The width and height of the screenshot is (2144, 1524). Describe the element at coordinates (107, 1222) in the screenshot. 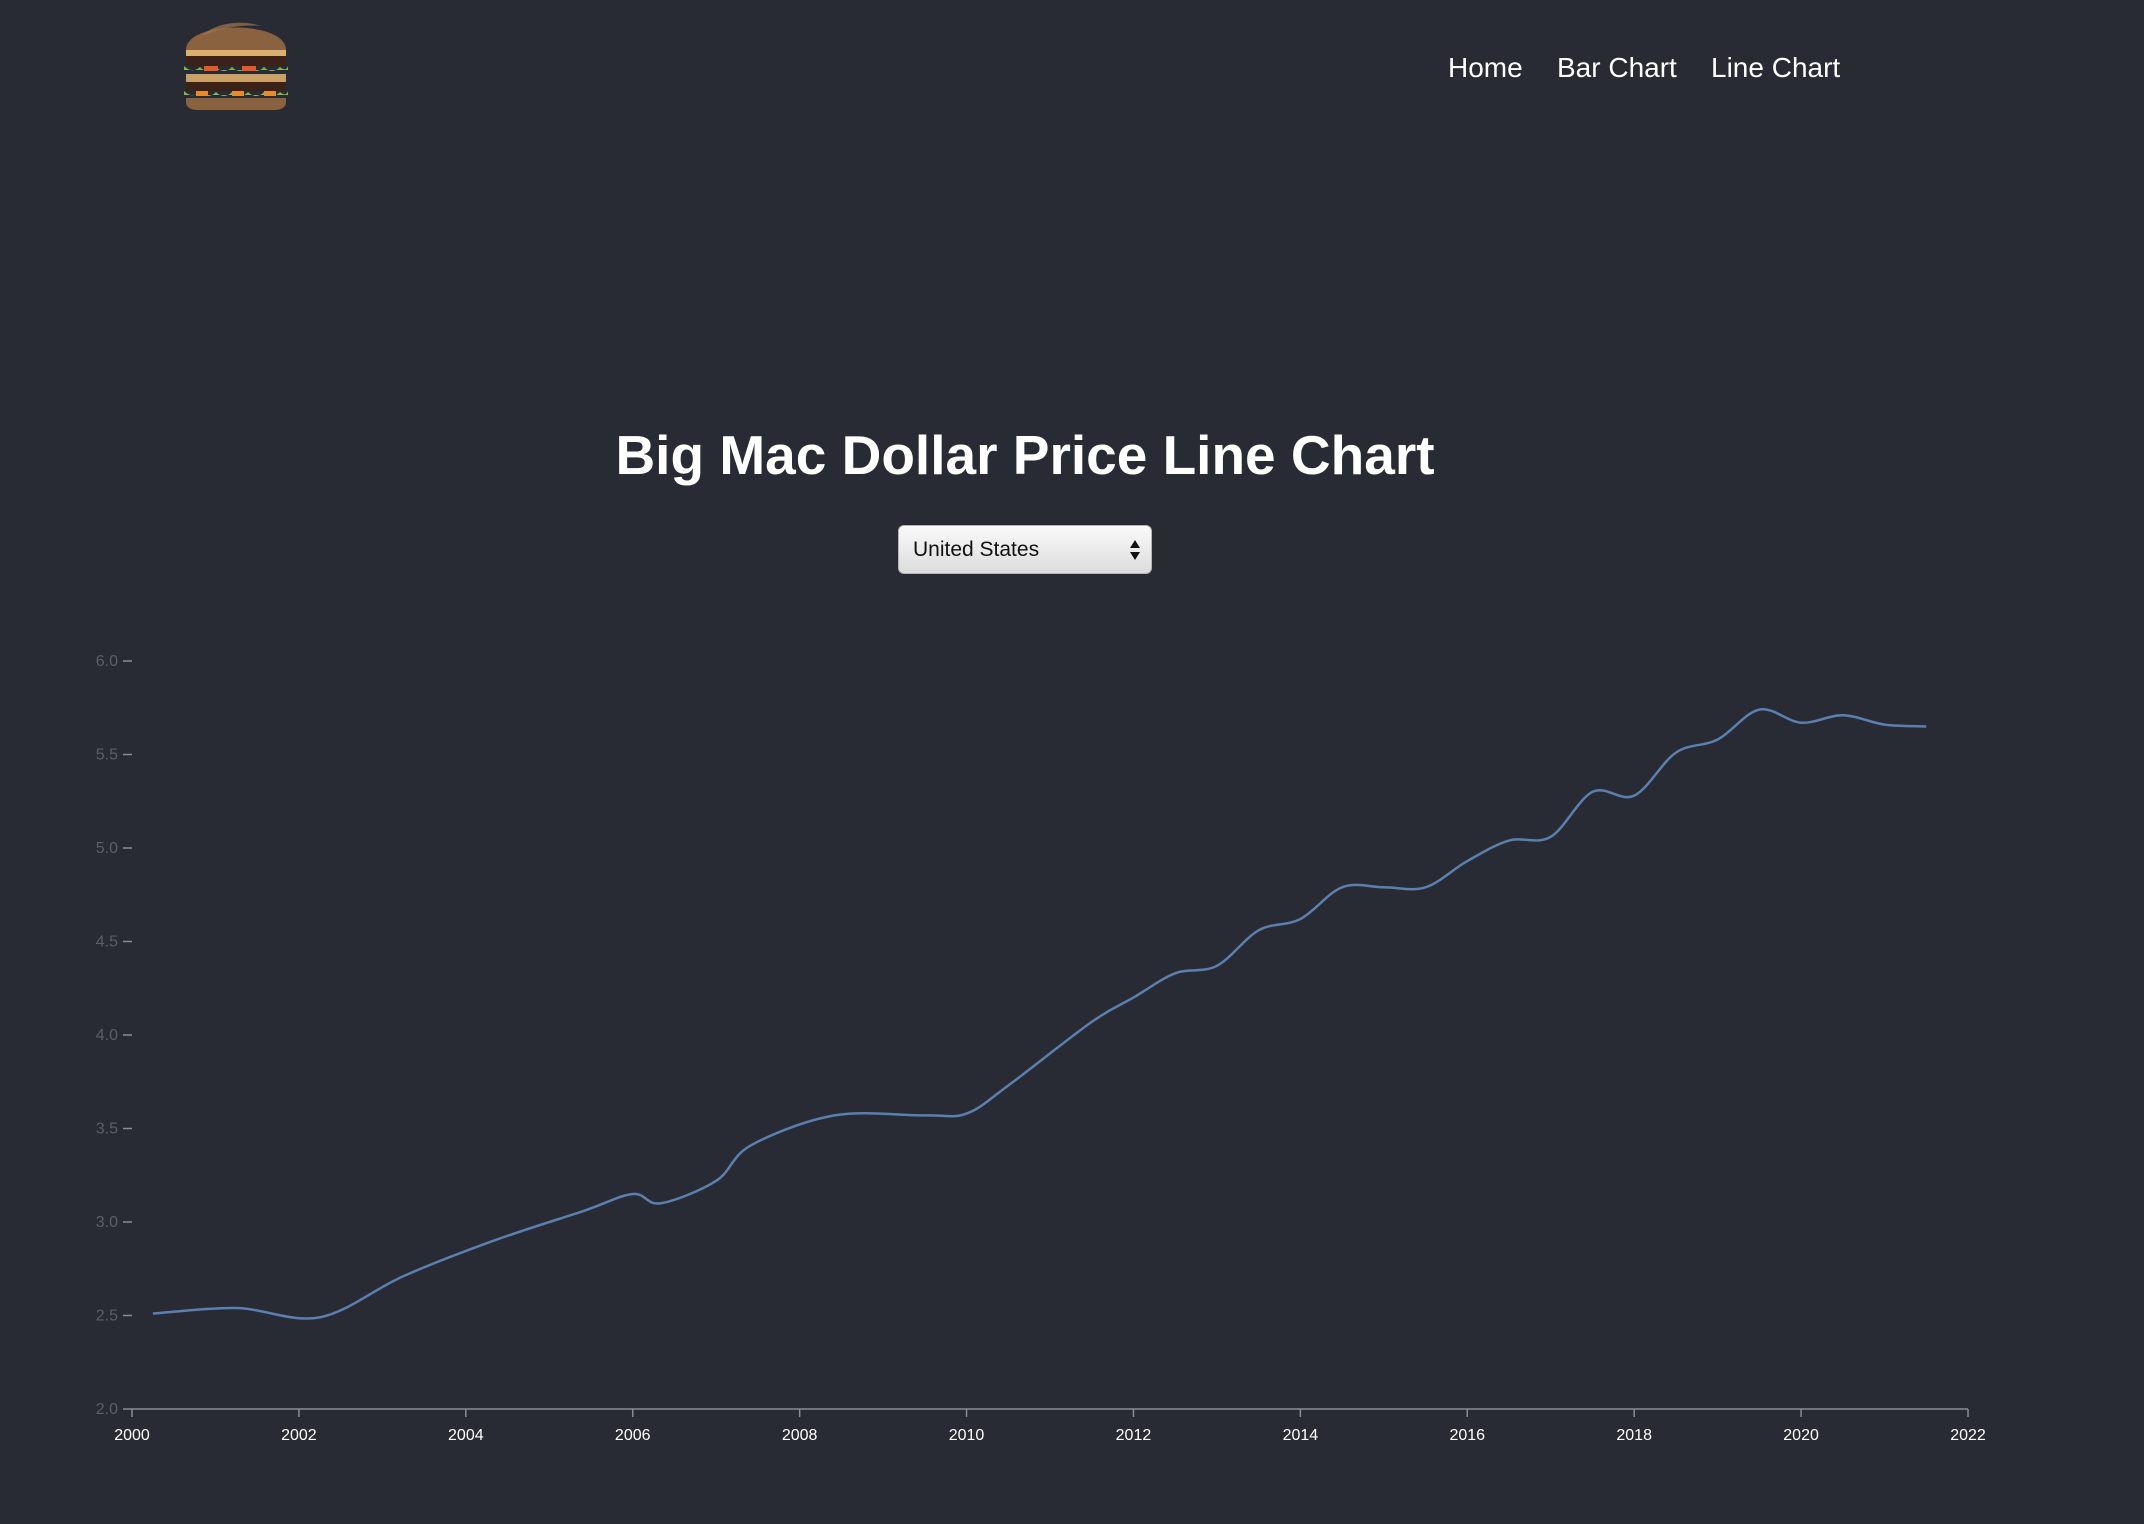

I see `y-tick-label: 3.0` at that location.